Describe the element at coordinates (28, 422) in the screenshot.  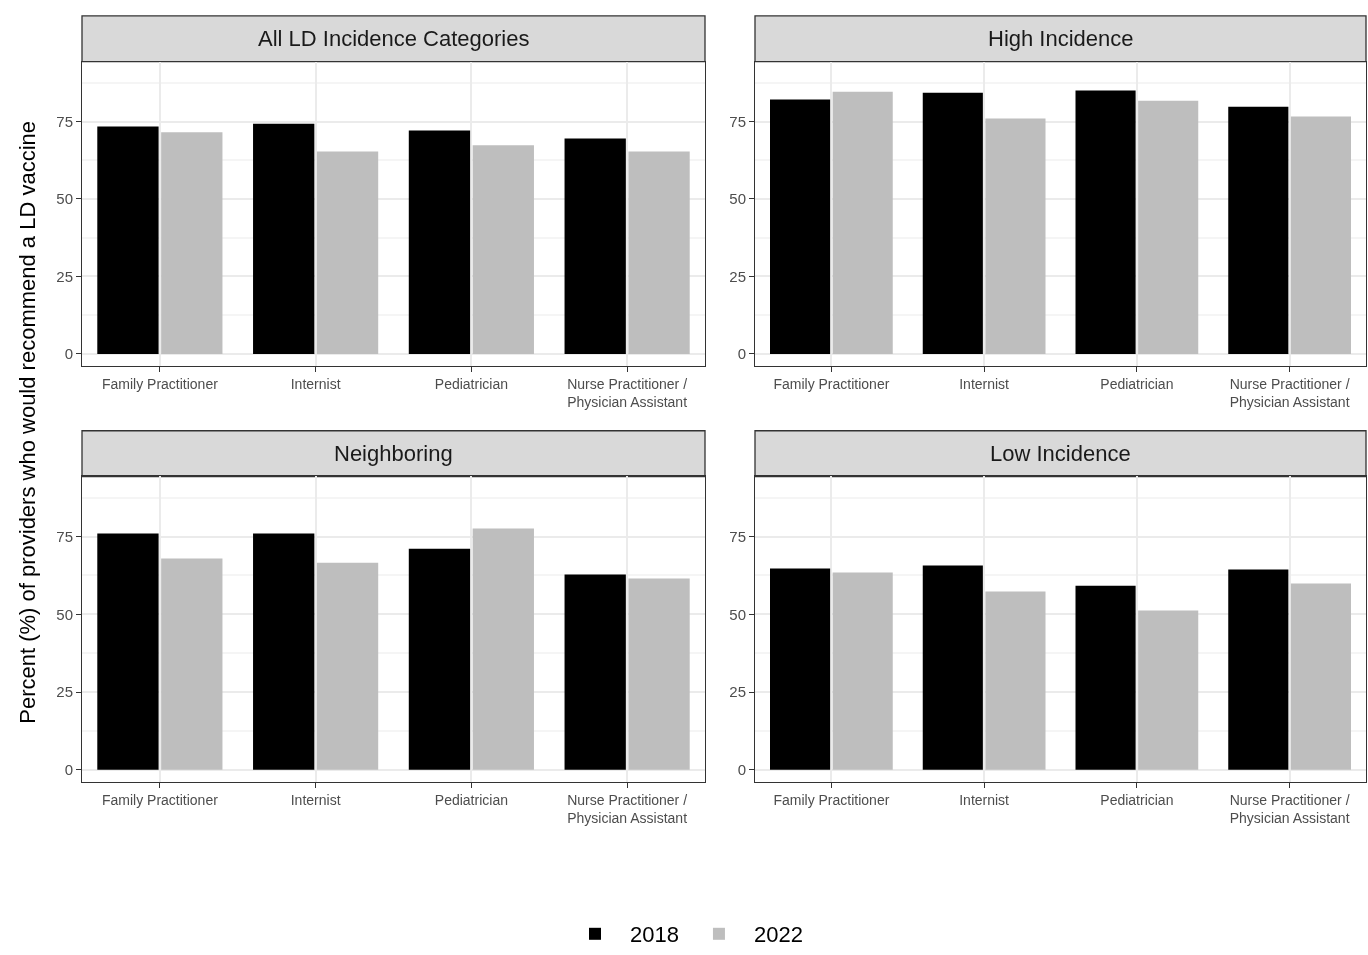
I see `y-axis-title: Percent (%) of providers who would recommend a LD vaccine` at that location.